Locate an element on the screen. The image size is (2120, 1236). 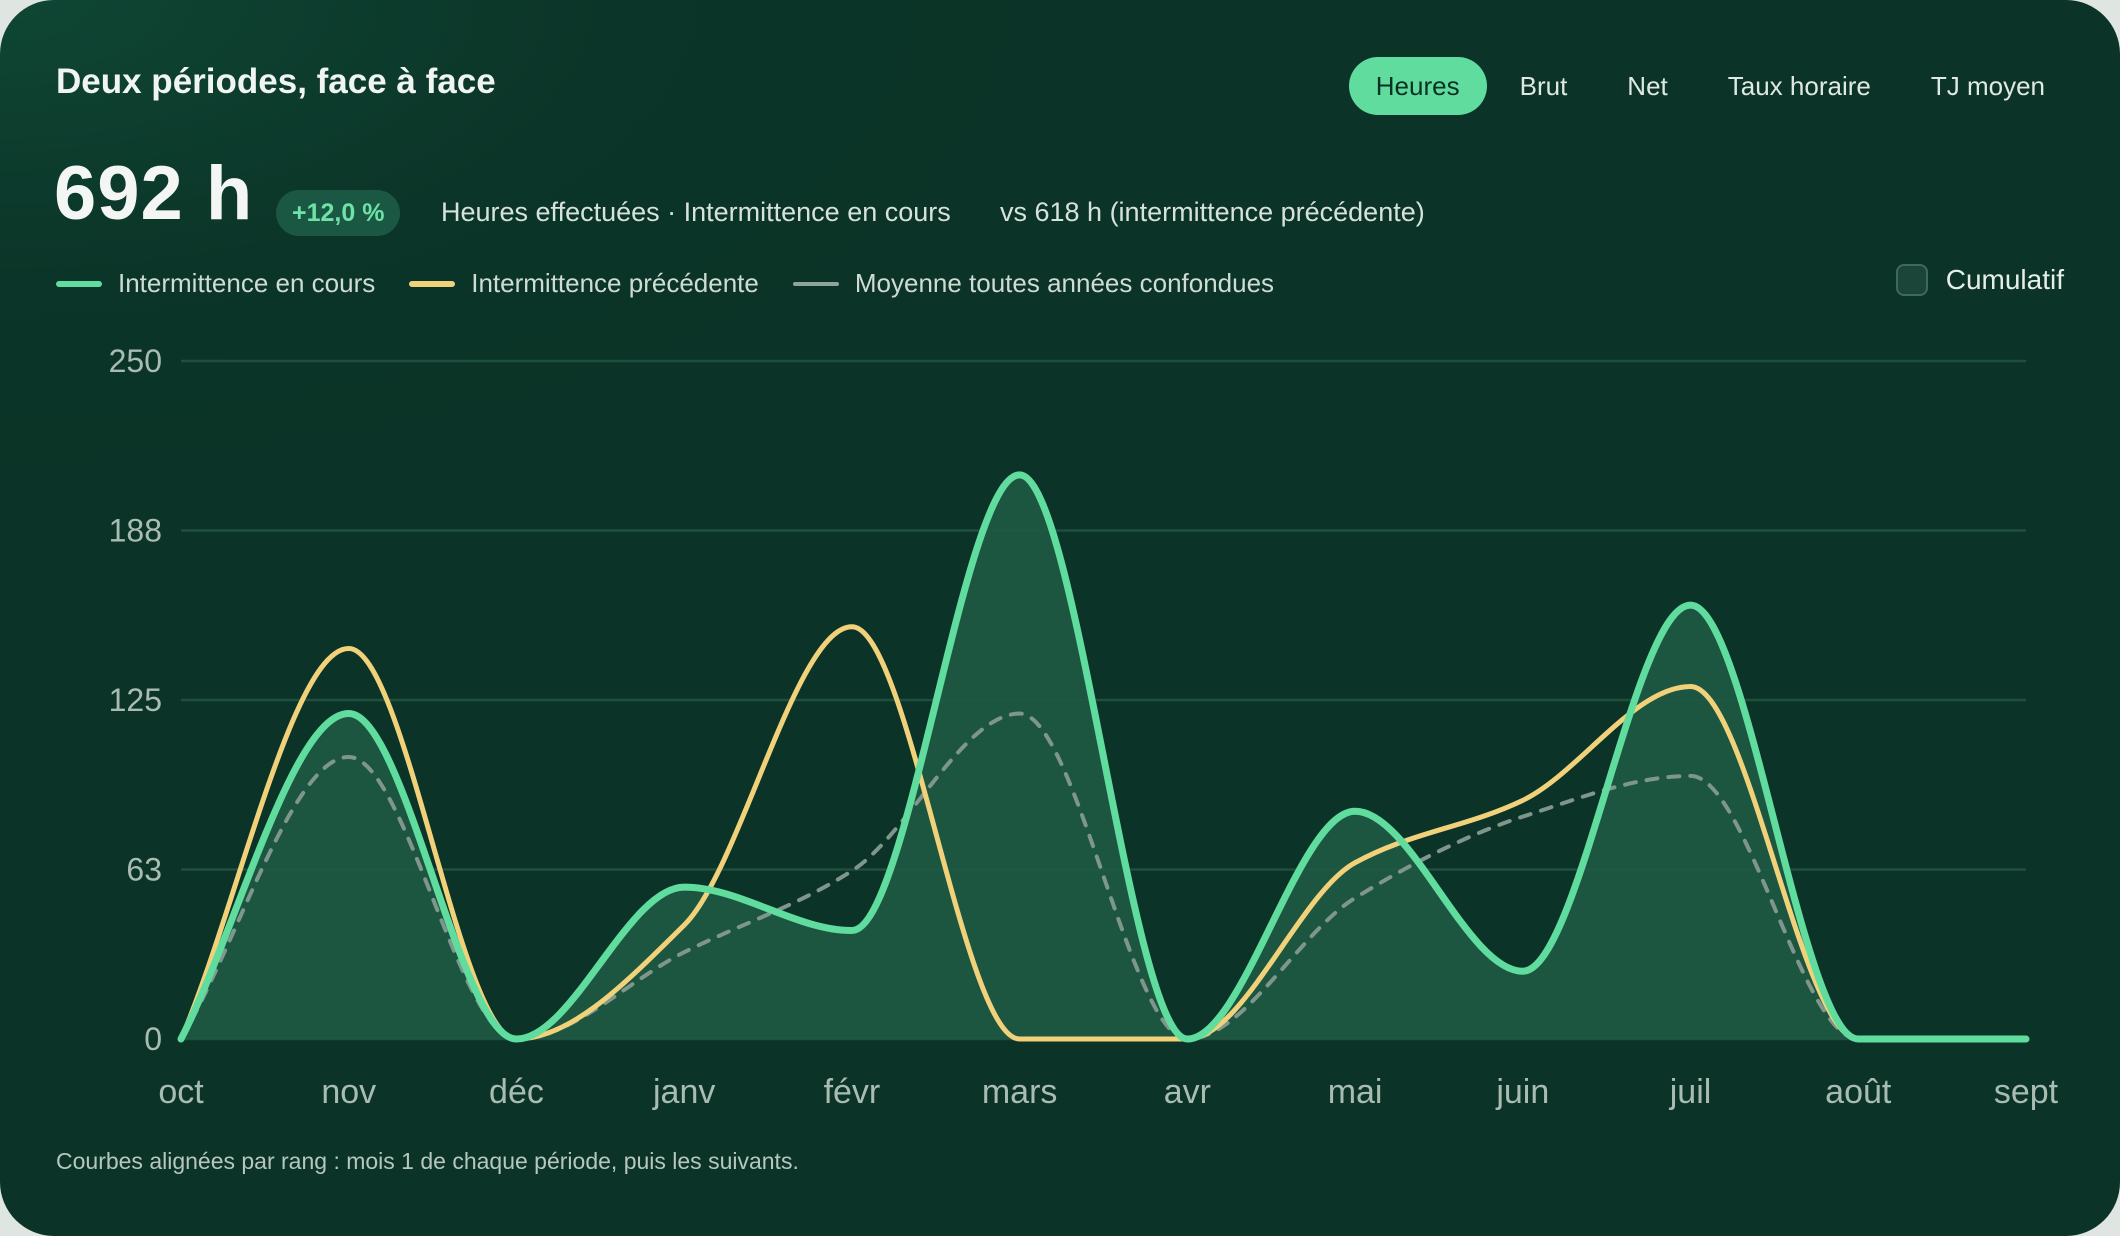
x-tick-label: mai is located at coordinates (1355, 1092).